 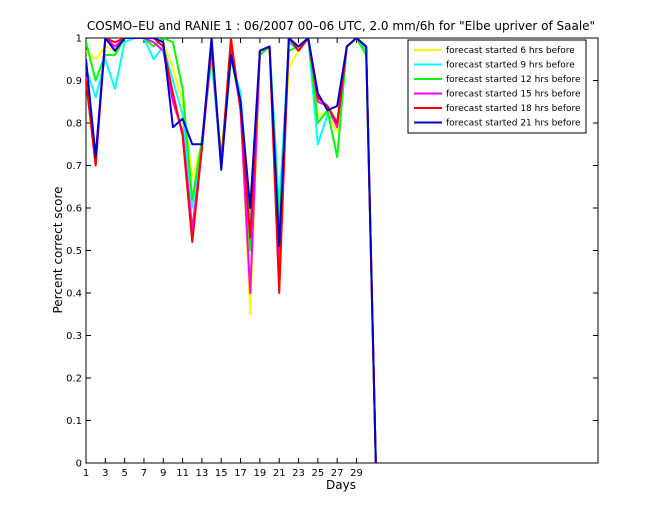 I want to click on legend-label: forecast started 9 hrs before, so click(x=510, y=66).